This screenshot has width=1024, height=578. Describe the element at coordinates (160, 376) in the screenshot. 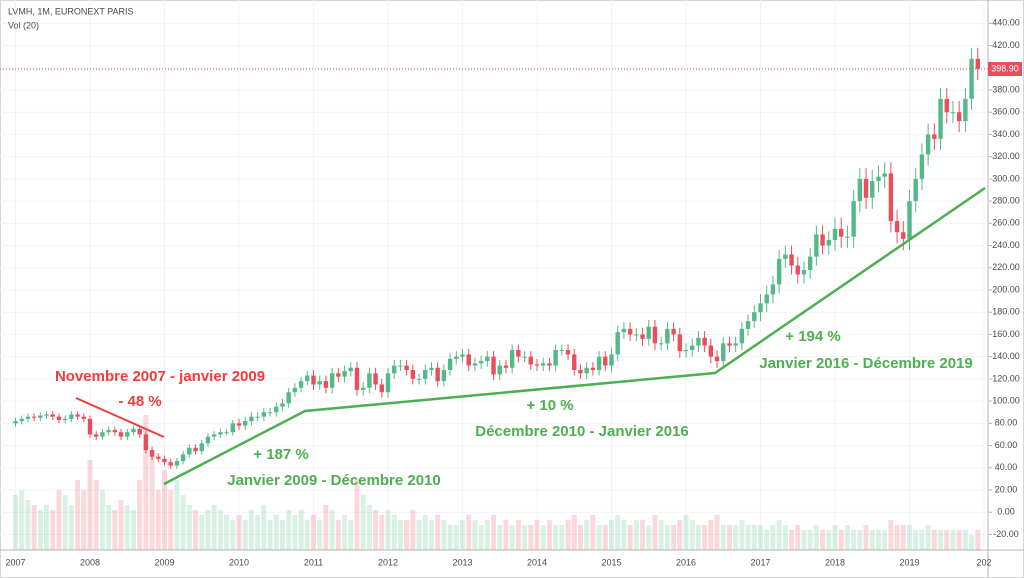

I see `annotation: Novembre 2007 - janvier 2009` at that location.